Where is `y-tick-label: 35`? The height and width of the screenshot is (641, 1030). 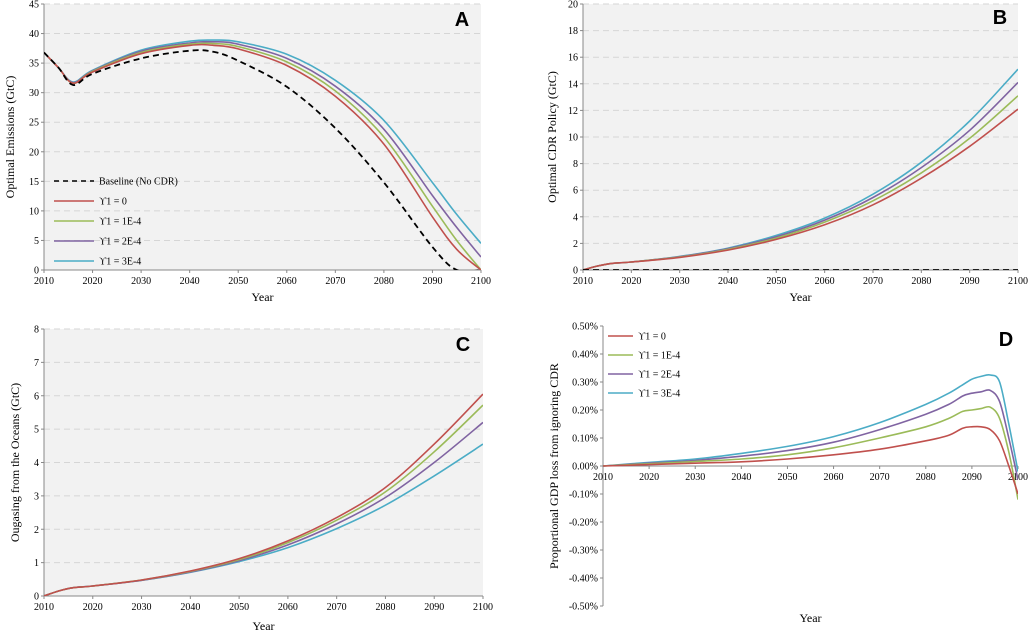 y-tick-label: 35 is located at coordinates (34, 64).